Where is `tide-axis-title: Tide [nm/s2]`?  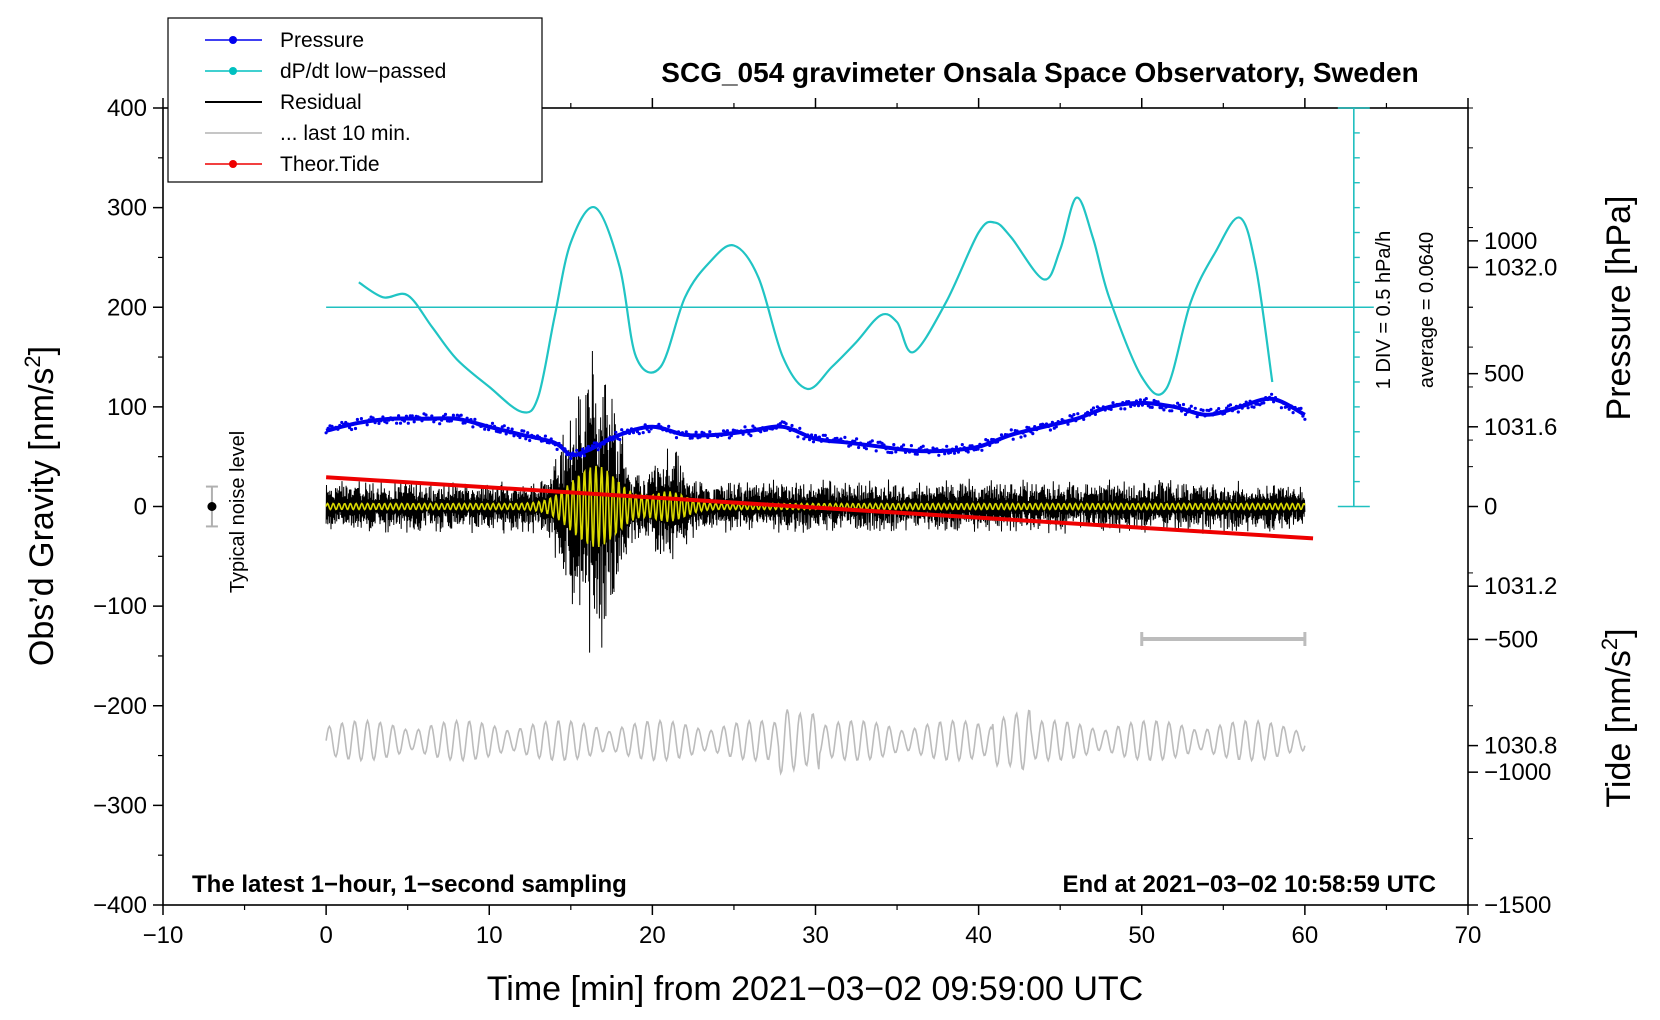 tide-axis-title: Tide [nm/s2] is located at coordinates (1617, 717).